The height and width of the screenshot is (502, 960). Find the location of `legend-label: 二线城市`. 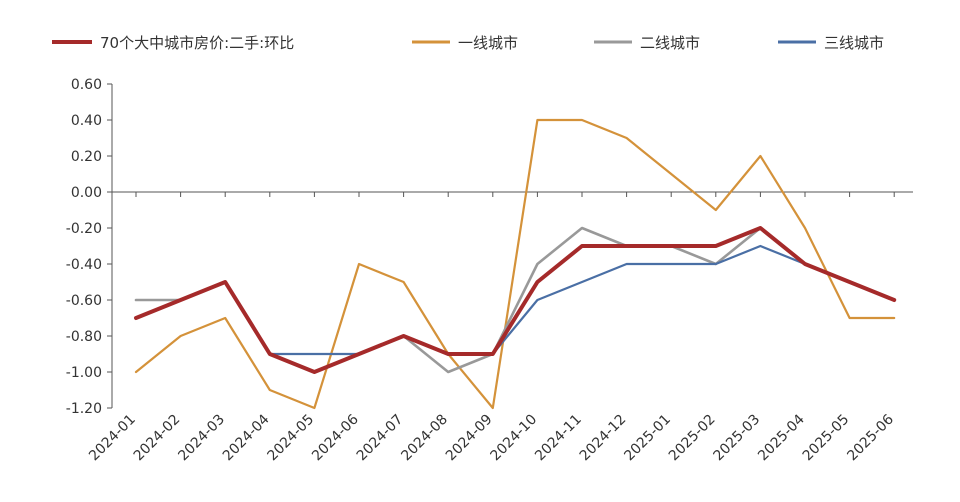

legend-label: 二线城市 is located at coordinates (670, 43).